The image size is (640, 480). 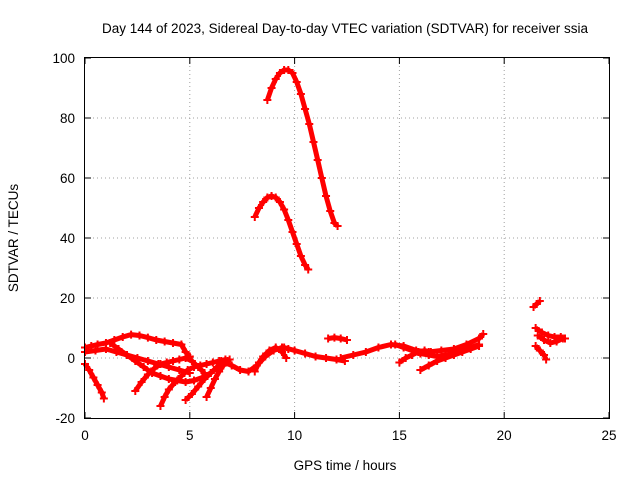 I want to click on series-arc-a, so click(x=138, y=345).